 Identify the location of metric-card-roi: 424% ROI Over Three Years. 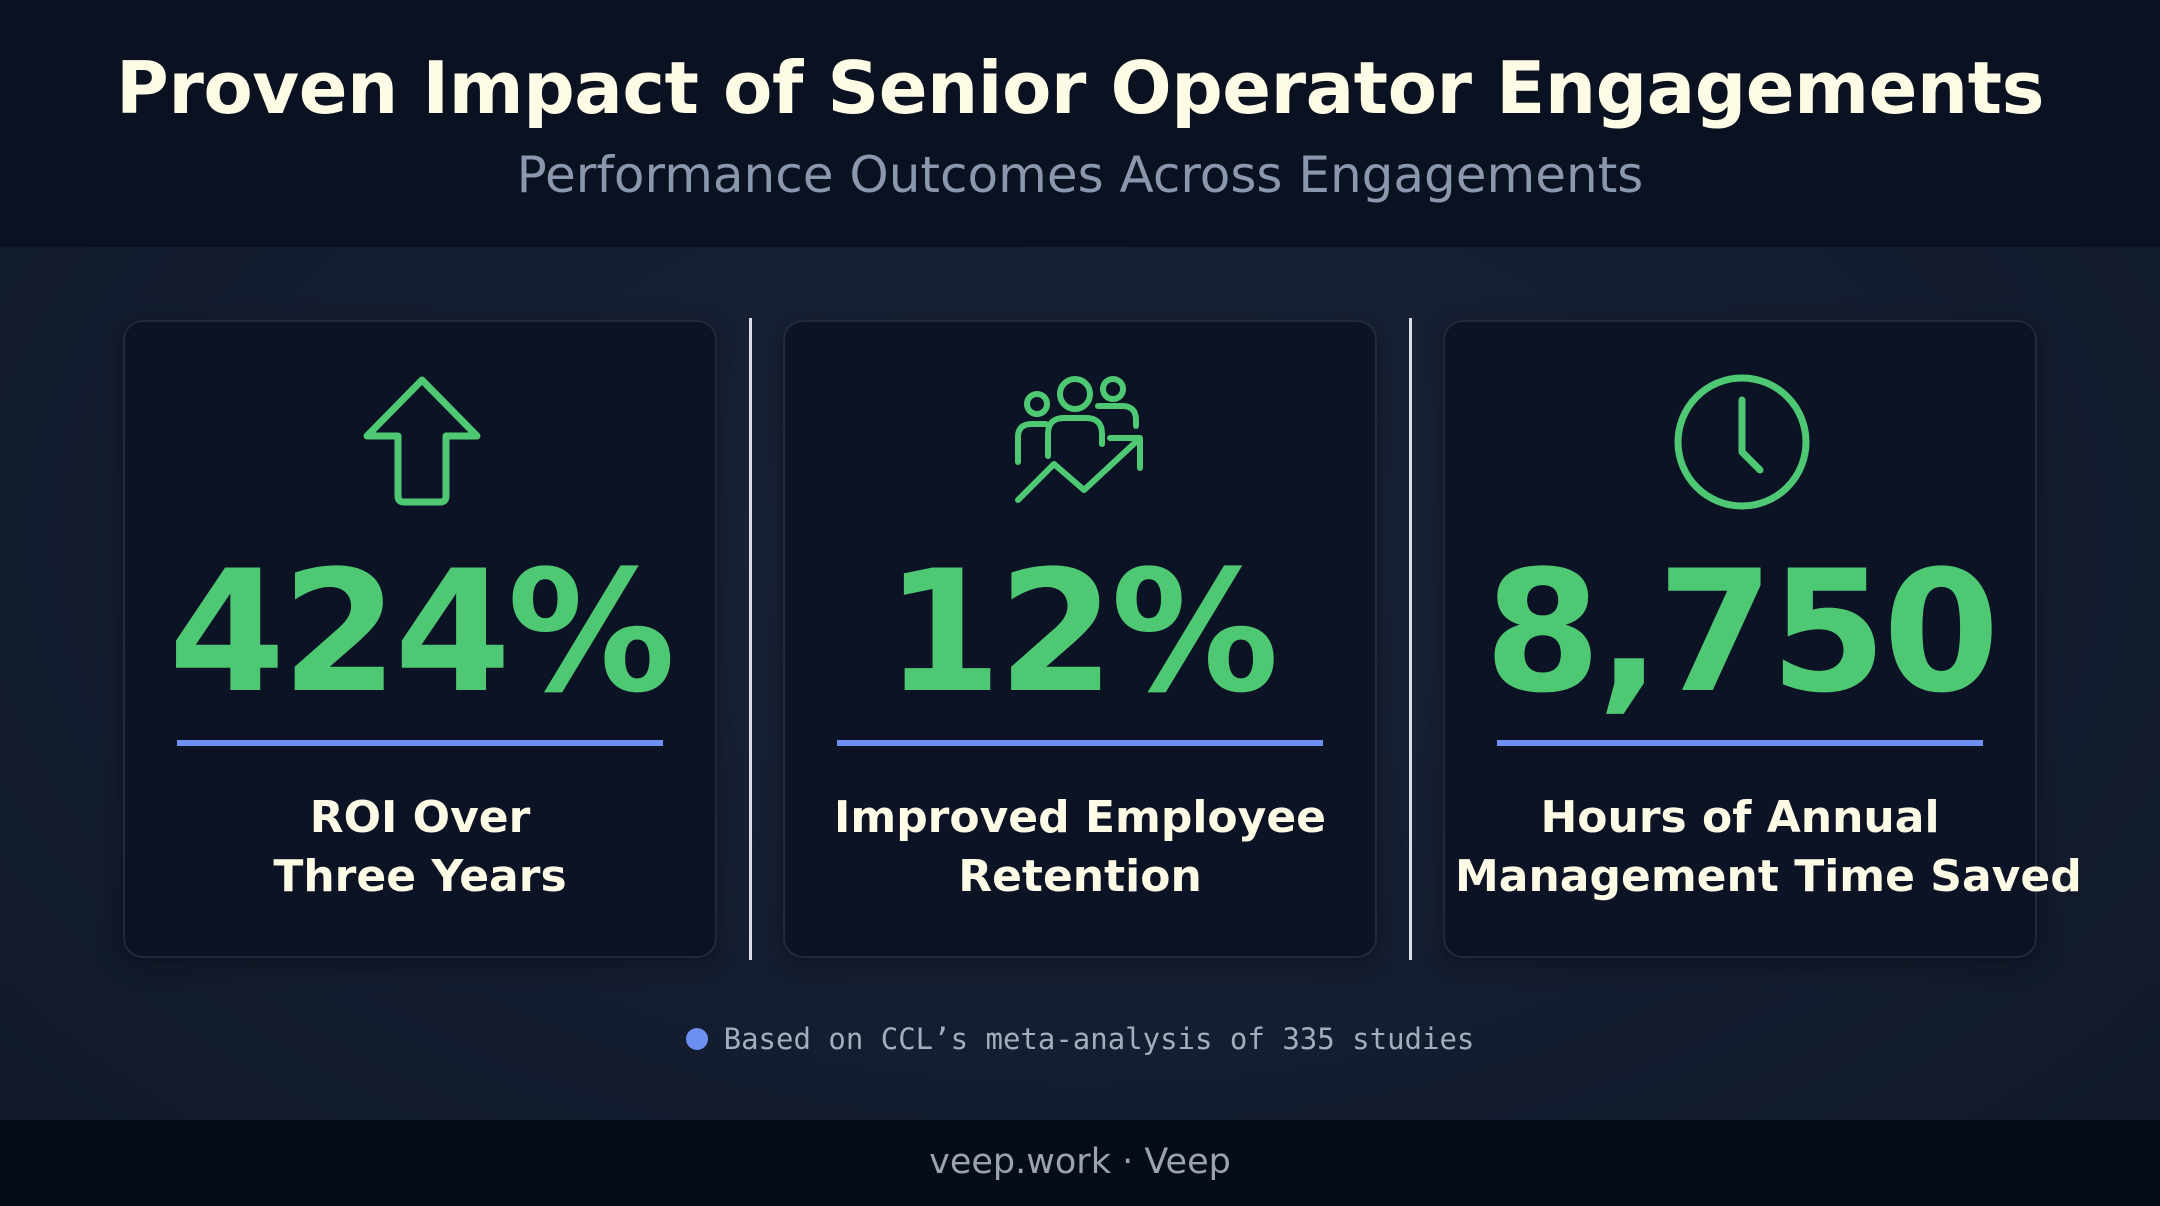
(420, 639).